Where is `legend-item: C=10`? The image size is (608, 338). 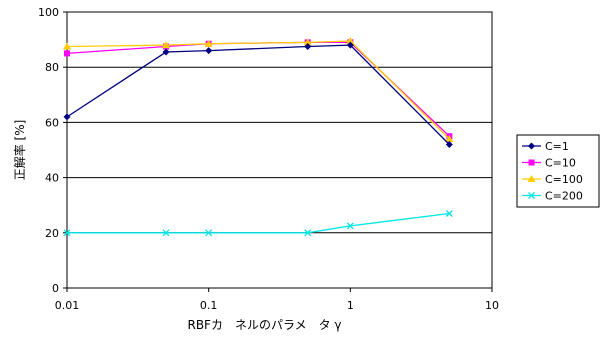 legend-item: C=10 is located at coordinates (549, 163).